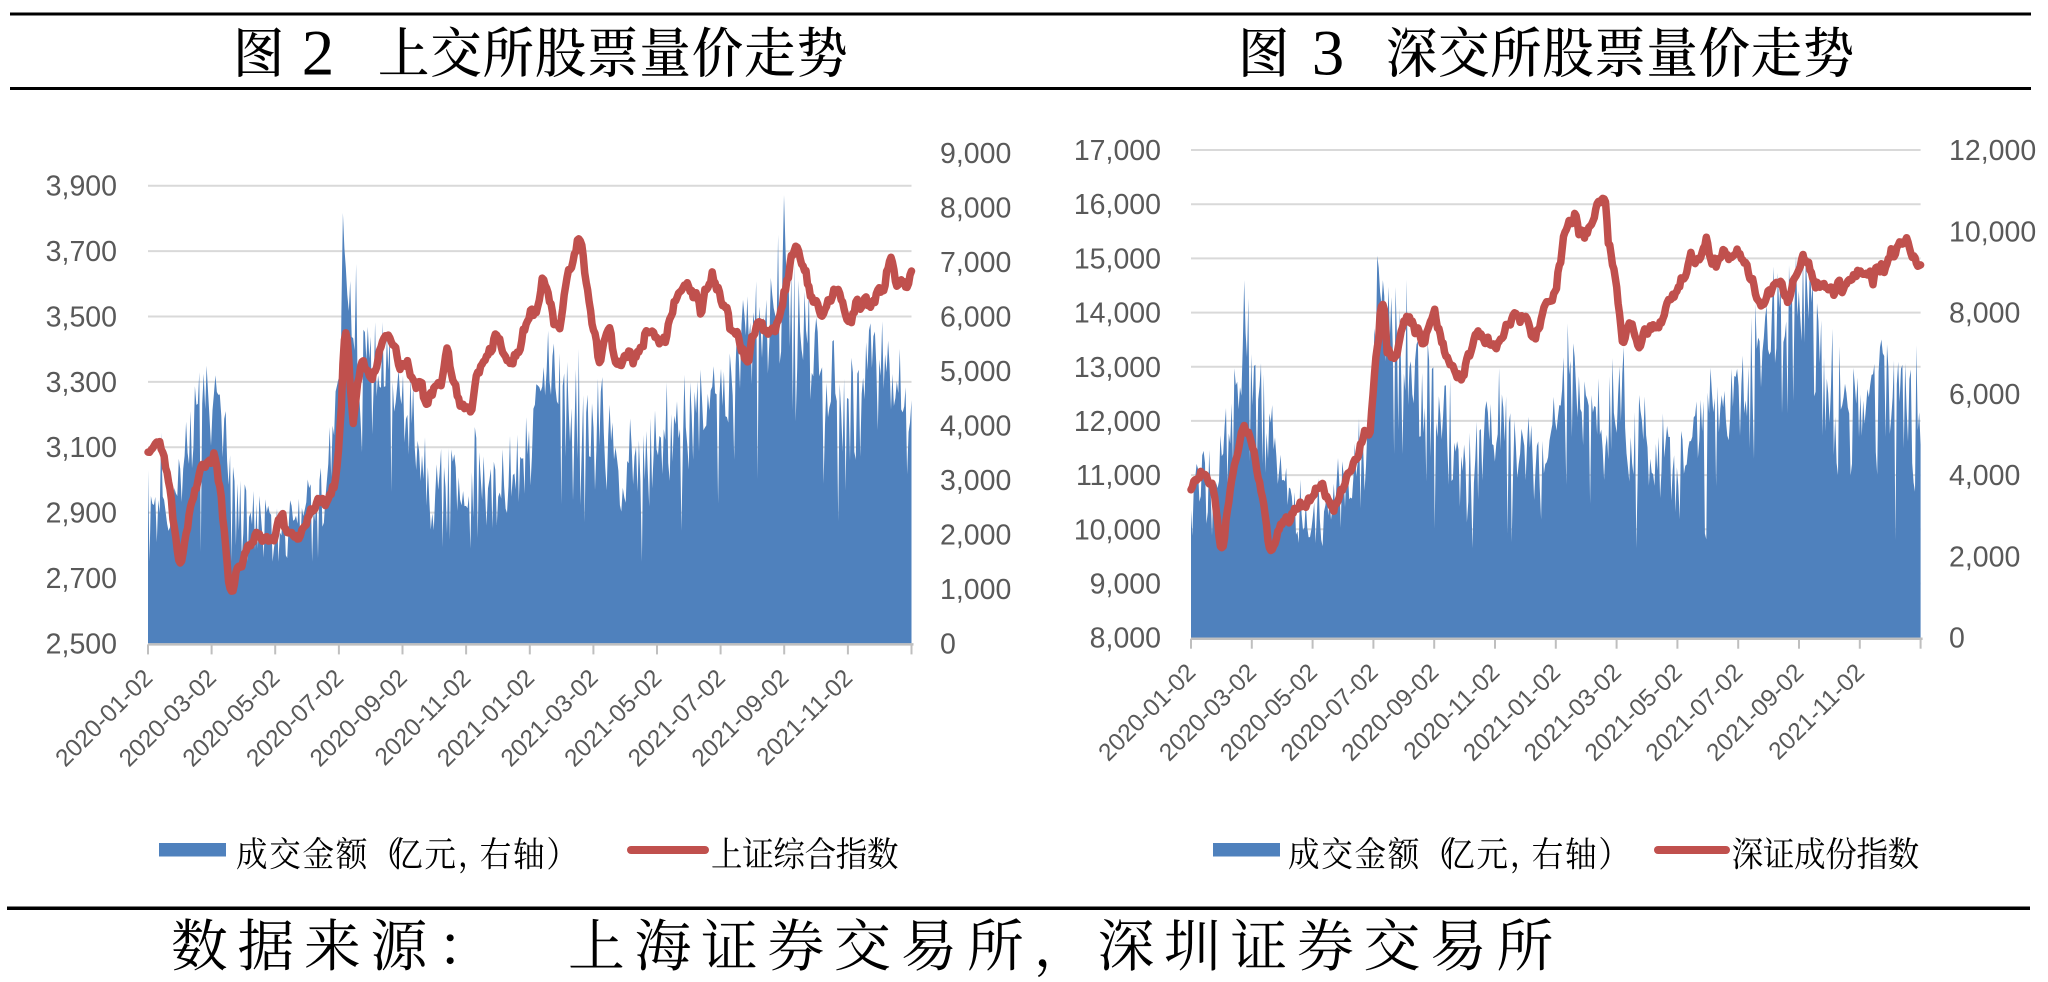  What do you see at coordinates (975, 372) in the screenshot?
I see `svg-text: 5,000` at bounding box center [975, 372].